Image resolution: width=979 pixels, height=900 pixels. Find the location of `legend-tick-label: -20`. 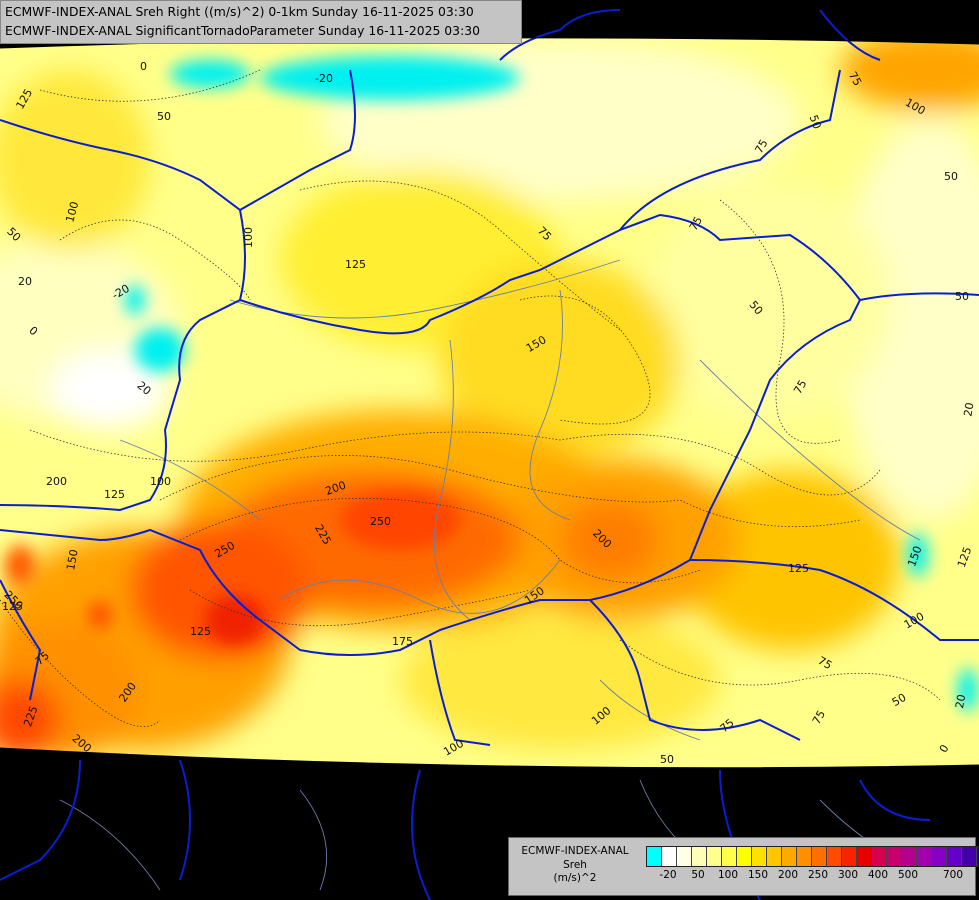

legend-tick-label: -20 is located at coordinates (668, 875).